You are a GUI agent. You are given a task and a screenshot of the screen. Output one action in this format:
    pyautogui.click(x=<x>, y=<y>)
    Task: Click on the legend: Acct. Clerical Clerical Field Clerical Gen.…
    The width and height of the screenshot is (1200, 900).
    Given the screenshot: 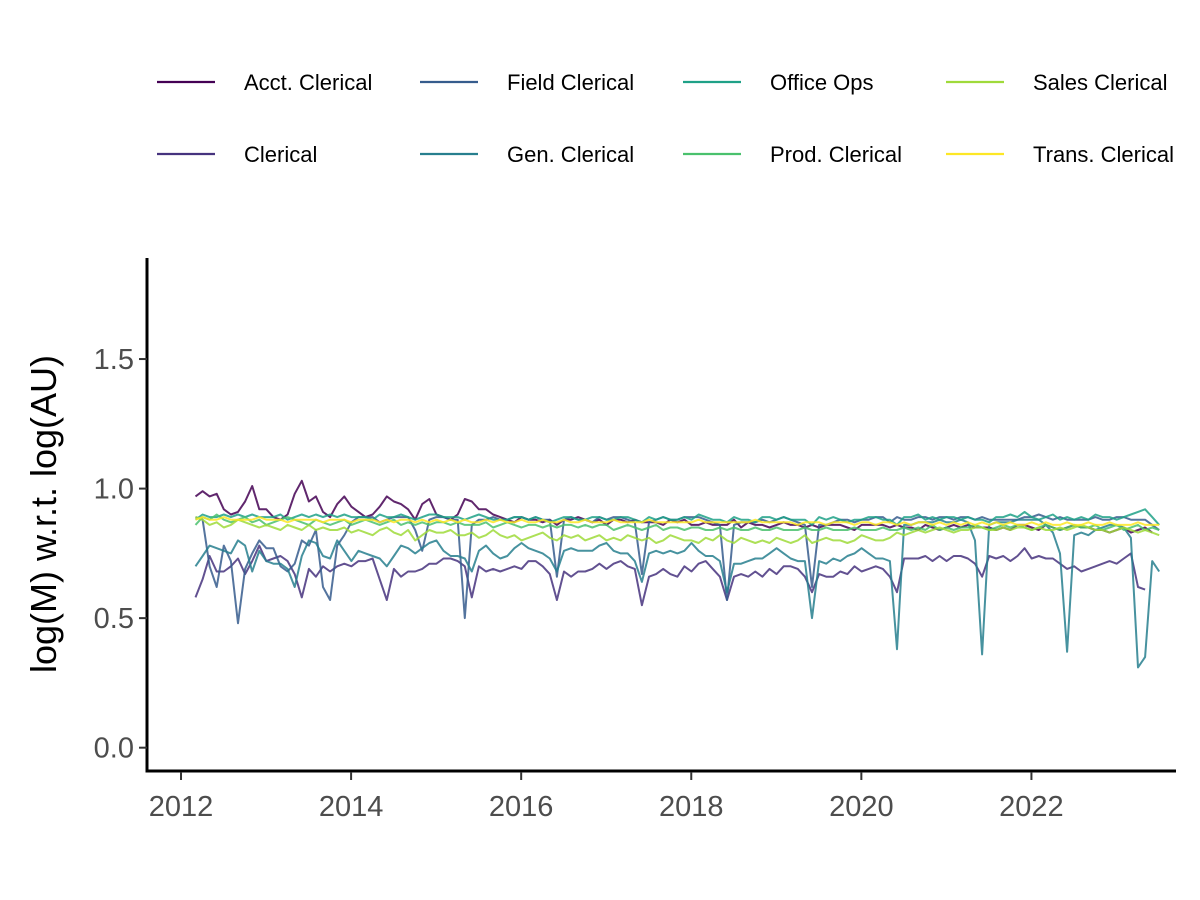 What is the action you would take?
    pyautogui.click(x=665, y=118)
    